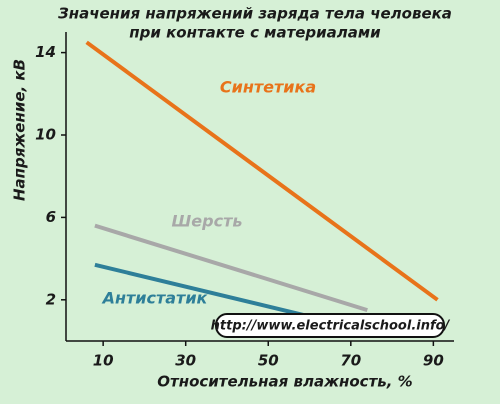 The height and width of the screenshot is (404, 500). Describe the element at coordinates (51, 217) in the screenshot. I see `y-tick-label: 6` at that location.